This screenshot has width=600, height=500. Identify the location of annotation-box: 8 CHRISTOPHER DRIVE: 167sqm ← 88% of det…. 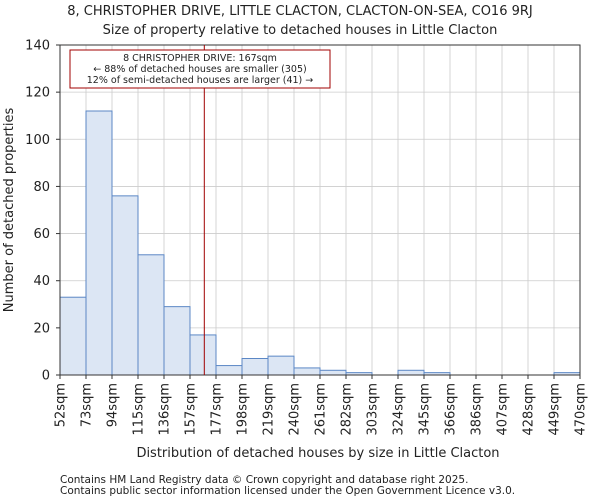
(200, 69).